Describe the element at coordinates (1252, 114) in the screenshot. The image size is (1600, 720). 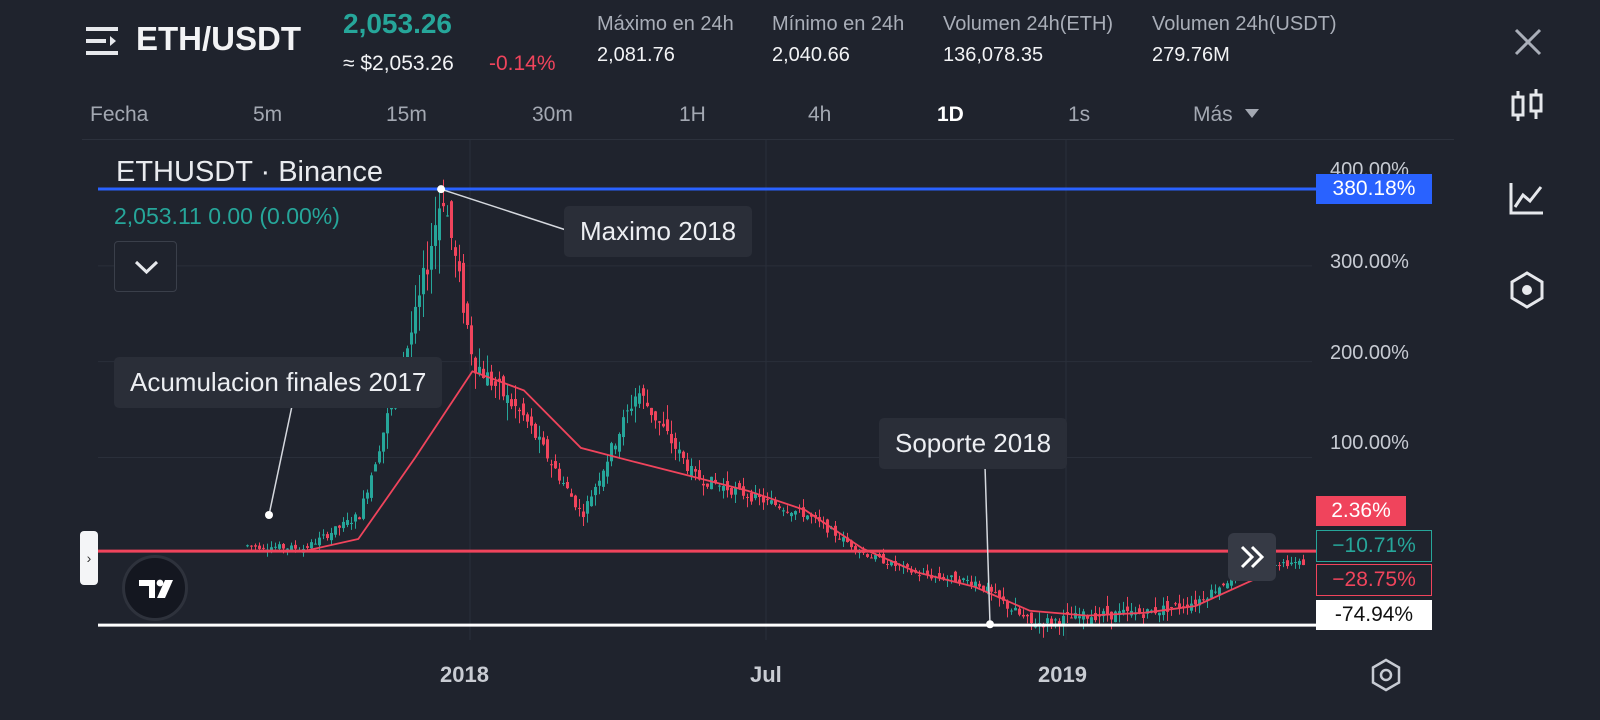
I see `caret-down-icon` at that location.